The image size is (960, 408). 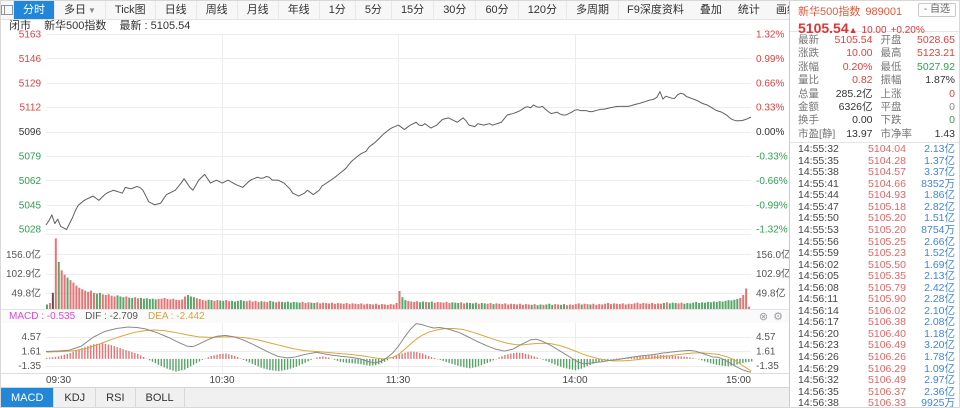 I want to click on period-tab-60分: 60分, so click(x=497, y=10).